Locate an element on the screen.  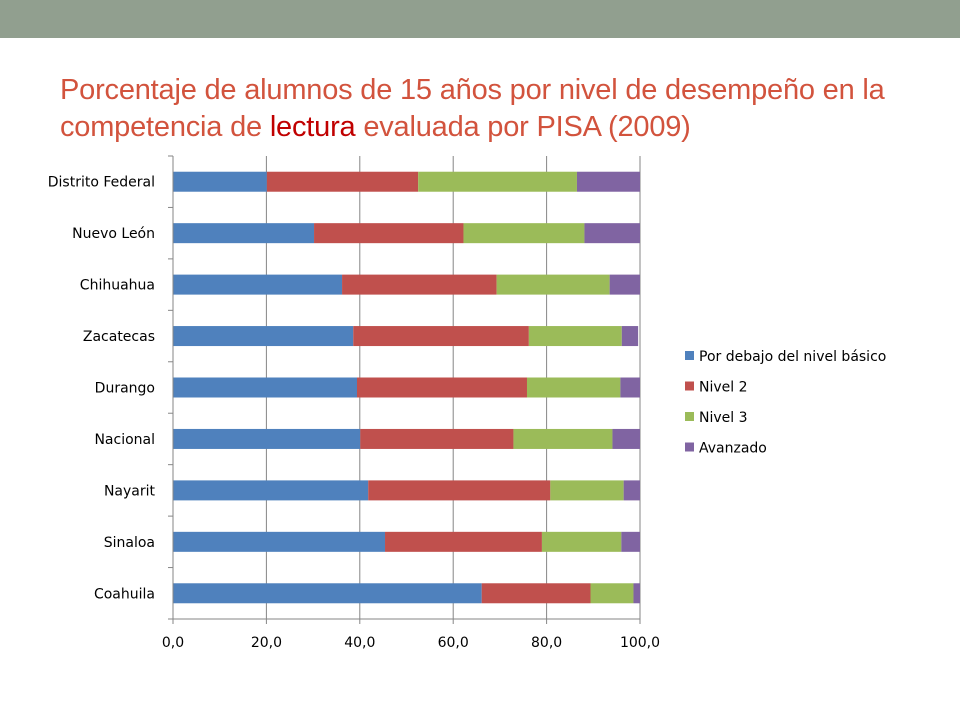
legend-label: Nivel 3 is located at coordinates (723, 418).